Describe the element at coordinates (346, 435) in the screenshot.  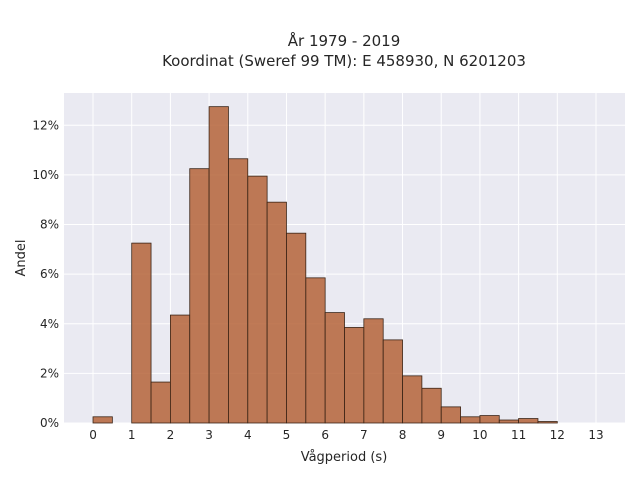
I see `x-axis-ticks: 0 1 2 3 4 5 6 7 8 9 10 11 12 13` at that location.